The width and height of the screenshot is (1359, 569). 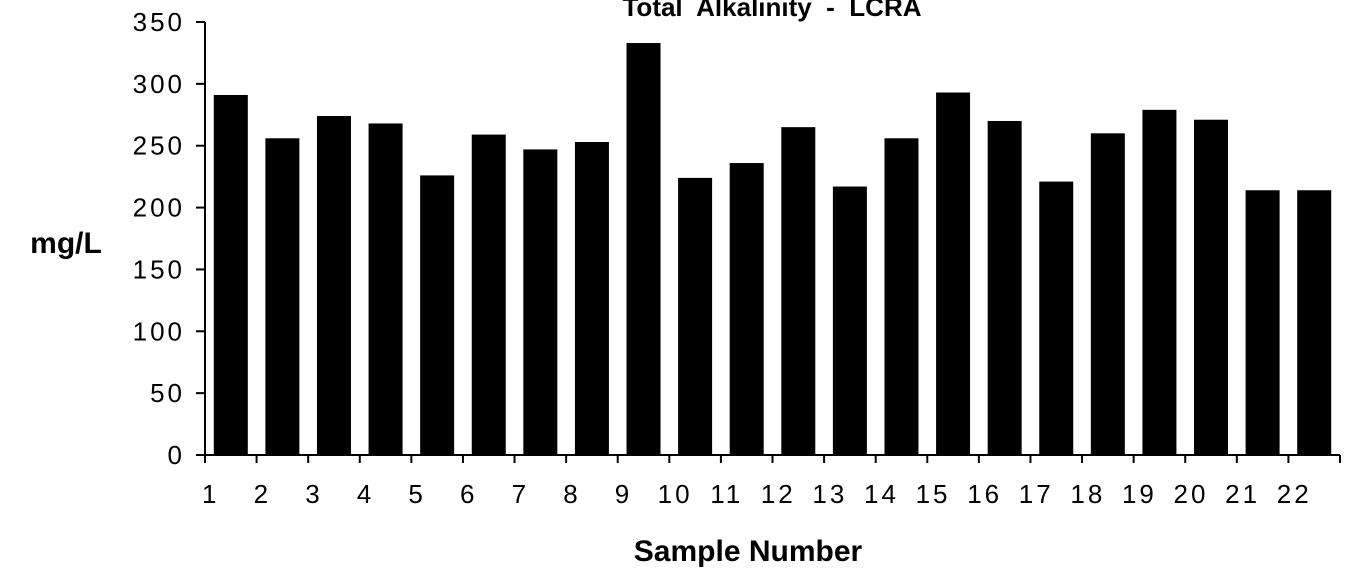 I want to click on x-tick-label: 21, so click(x=1242, y=494).